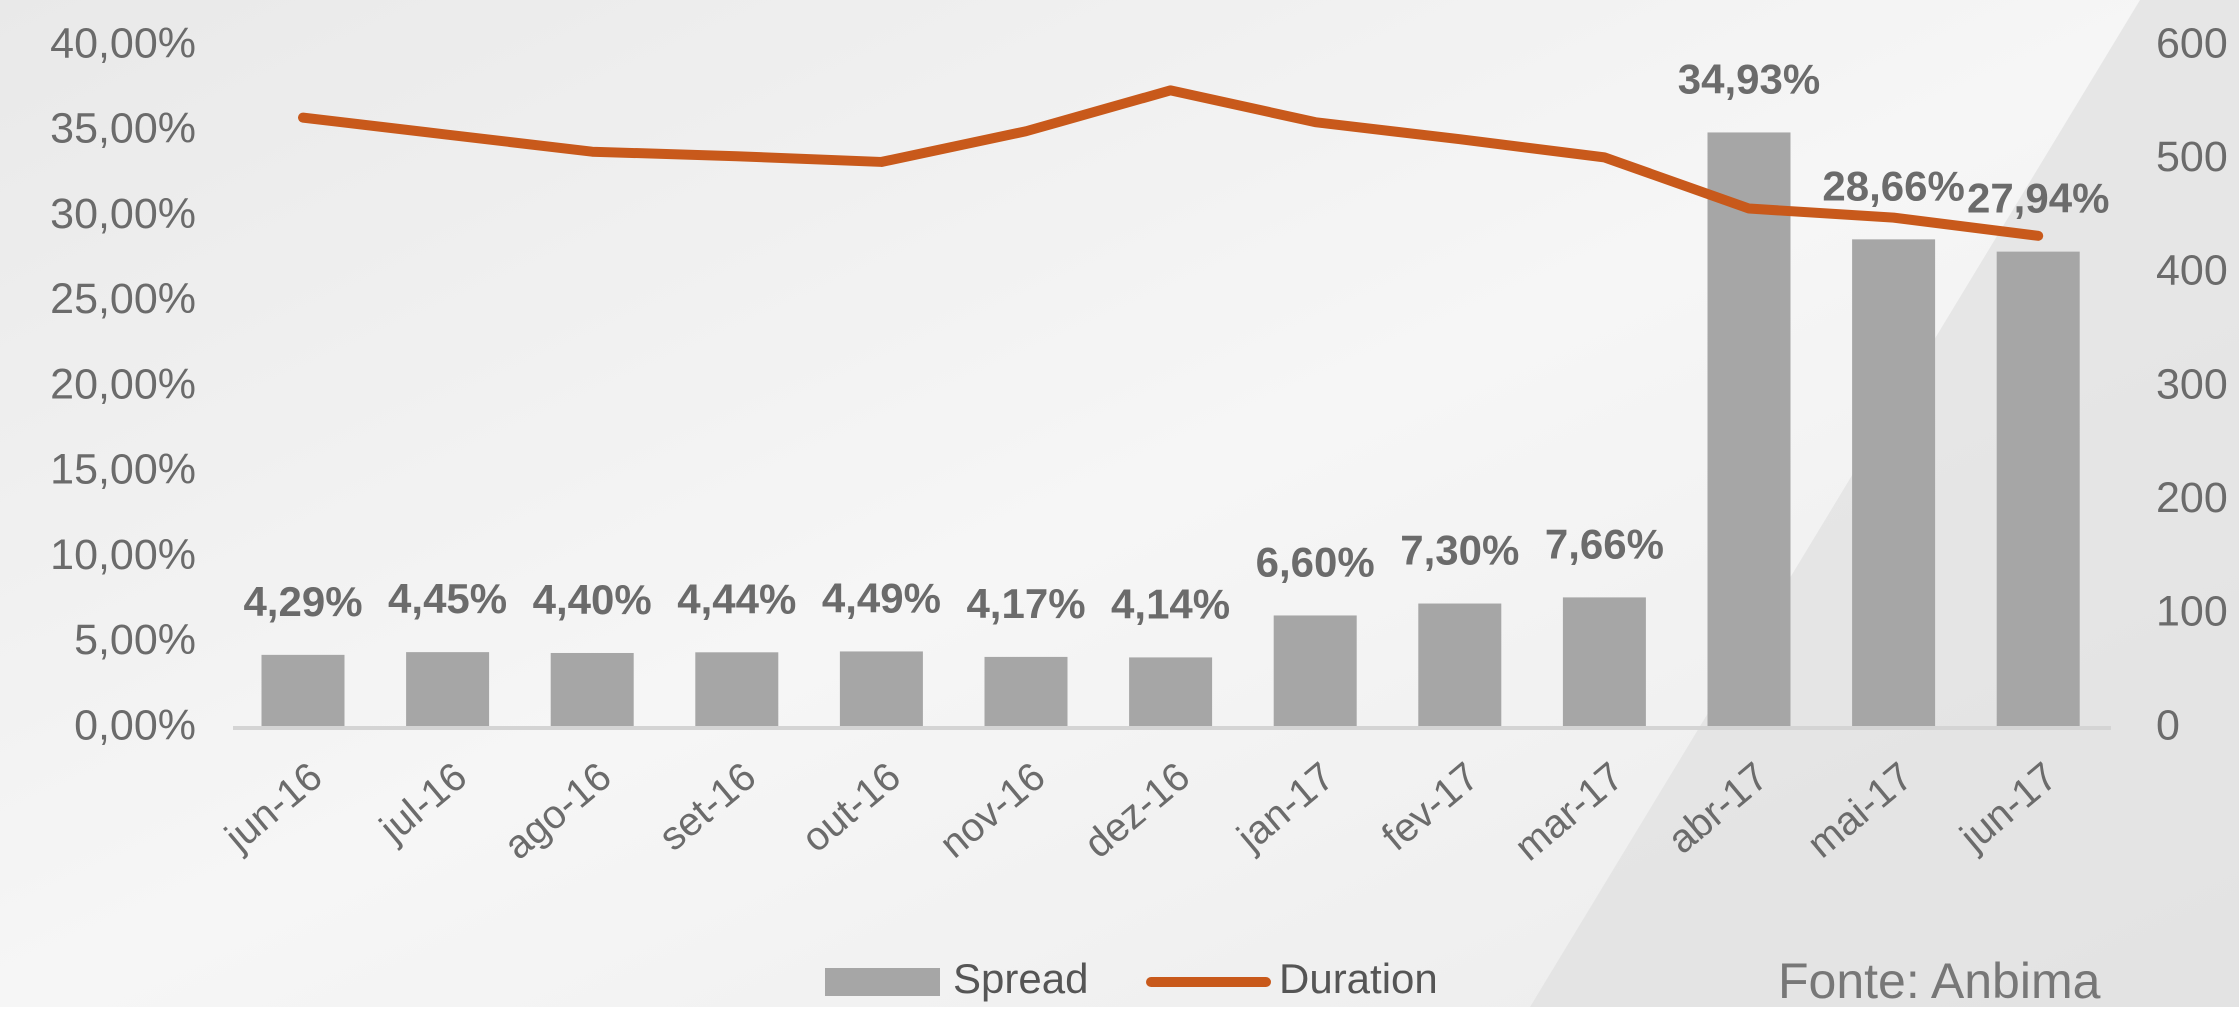 The width and height of the screenshot is (2239, 1012). I want to click on y-tick-label: 40,00%, so click(123, 43).